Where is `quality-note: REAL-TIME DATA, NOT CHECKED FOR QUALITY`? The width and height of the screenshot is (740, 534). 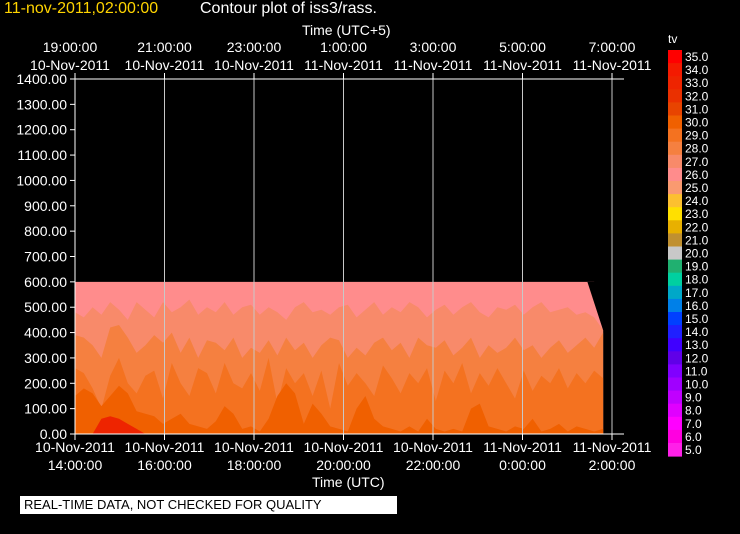
quality-note: REAL-TIME DATA, NOT CHECKED FOR QUALITY is located at coordinates (208, 505).